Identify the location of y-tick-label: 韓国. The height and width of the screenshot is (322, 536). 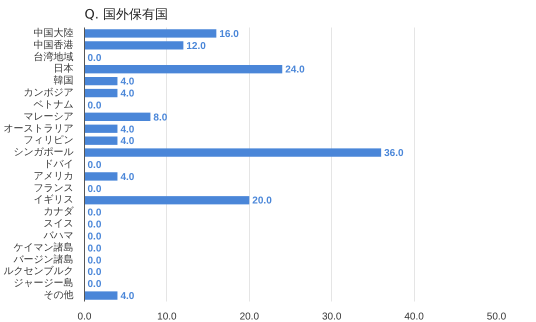
(64, 80).